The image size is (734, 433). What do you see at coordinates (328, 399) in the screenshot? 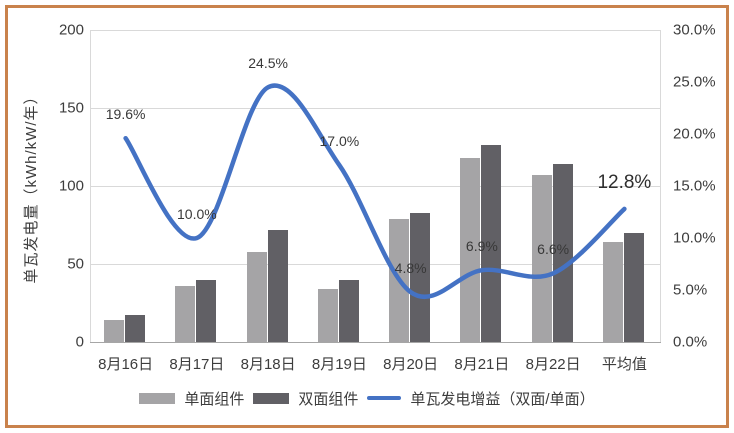
I see `legend-label-bifacial: 双面组件` at bounding box center [328, 399].